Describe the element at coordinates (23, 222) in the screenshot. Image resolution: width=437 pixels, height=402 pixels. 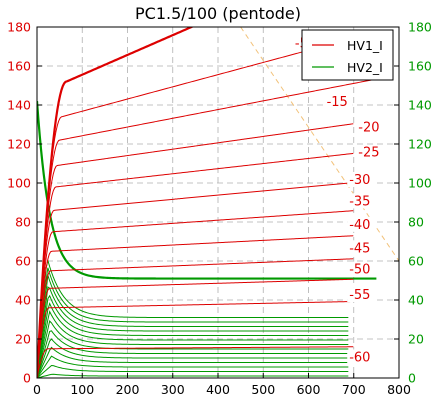
I see `y-tick-label-left: 80` at that location.